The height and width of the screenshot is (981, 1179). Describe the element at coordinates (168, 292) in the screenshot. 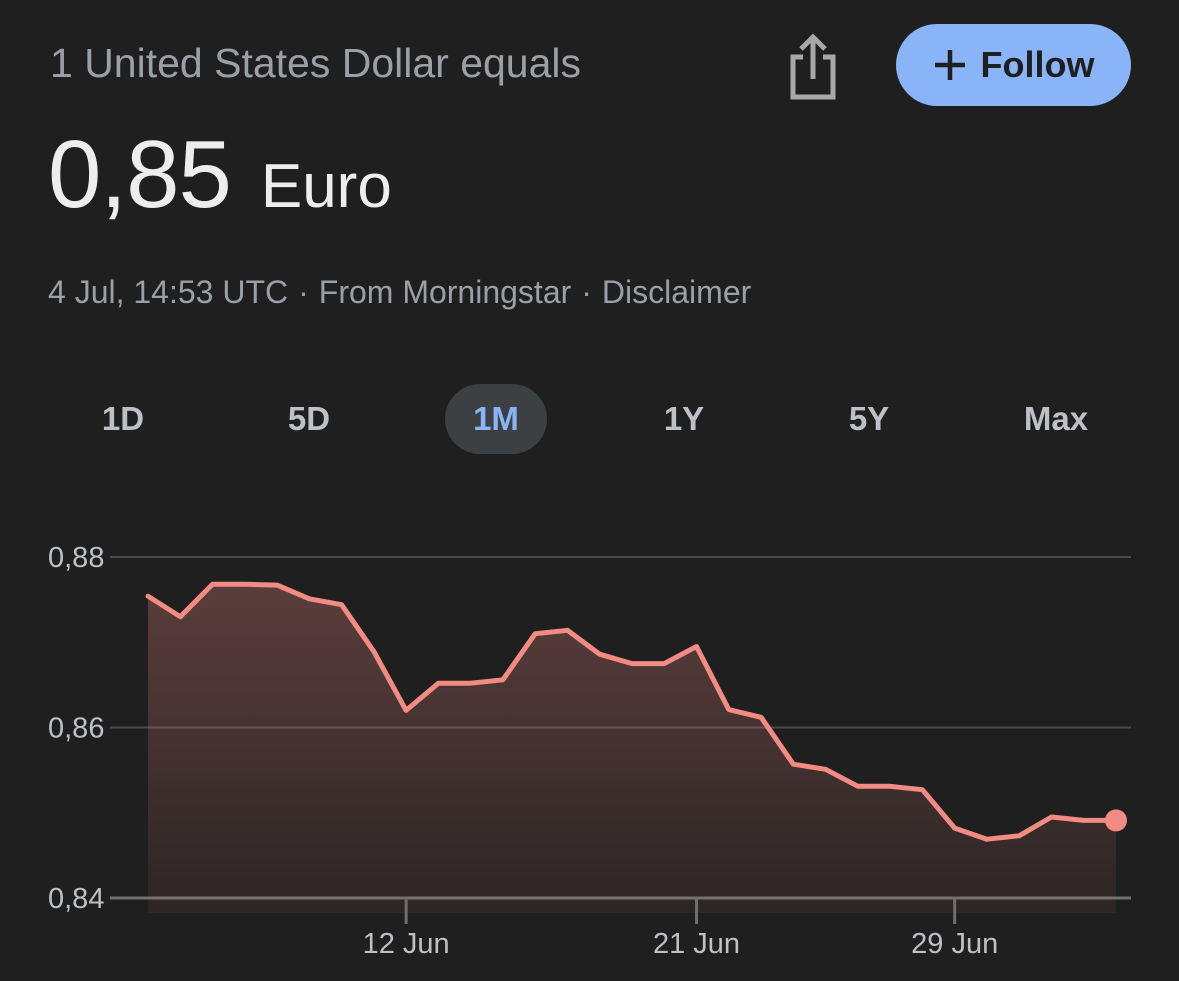

I see `timestamp: 4 Jul, 14:53 UTC` at that location.